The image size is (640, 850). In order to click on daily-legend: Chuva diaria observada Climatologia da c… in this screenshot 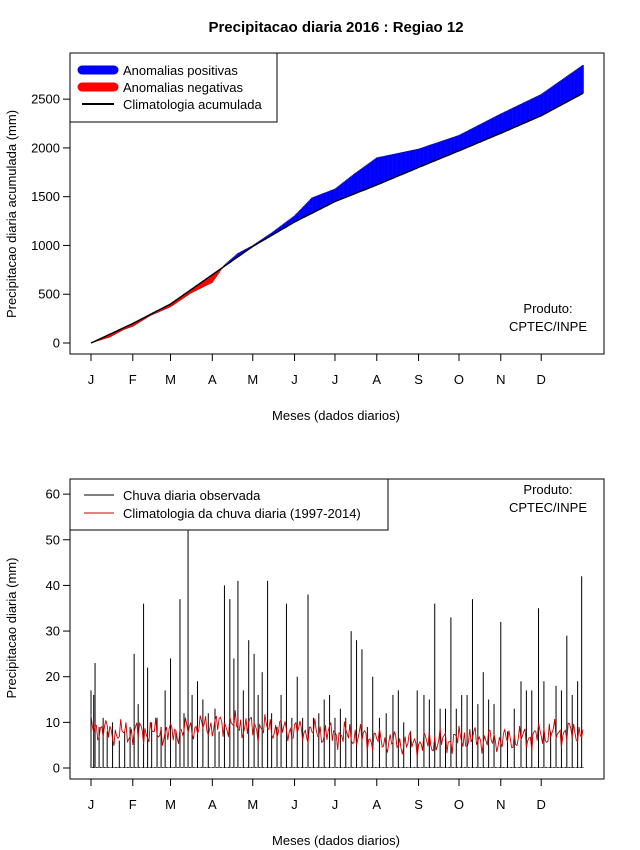, I will do `click(229, 504)`.